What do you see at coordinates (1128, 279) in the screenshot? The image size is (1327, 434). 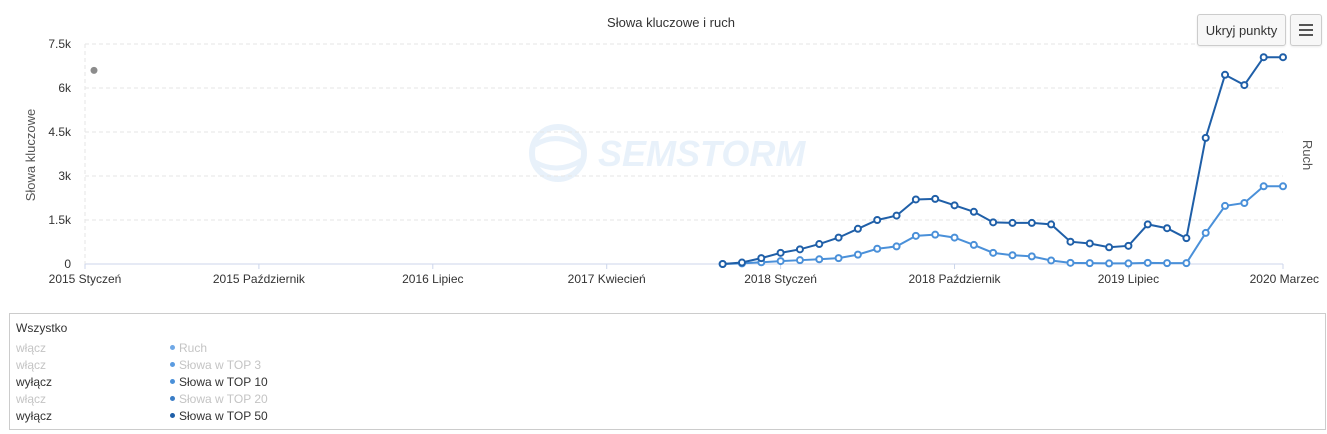 I see `x-tick-label: 2019 Lipiec` at bounding box center [1128, 279].